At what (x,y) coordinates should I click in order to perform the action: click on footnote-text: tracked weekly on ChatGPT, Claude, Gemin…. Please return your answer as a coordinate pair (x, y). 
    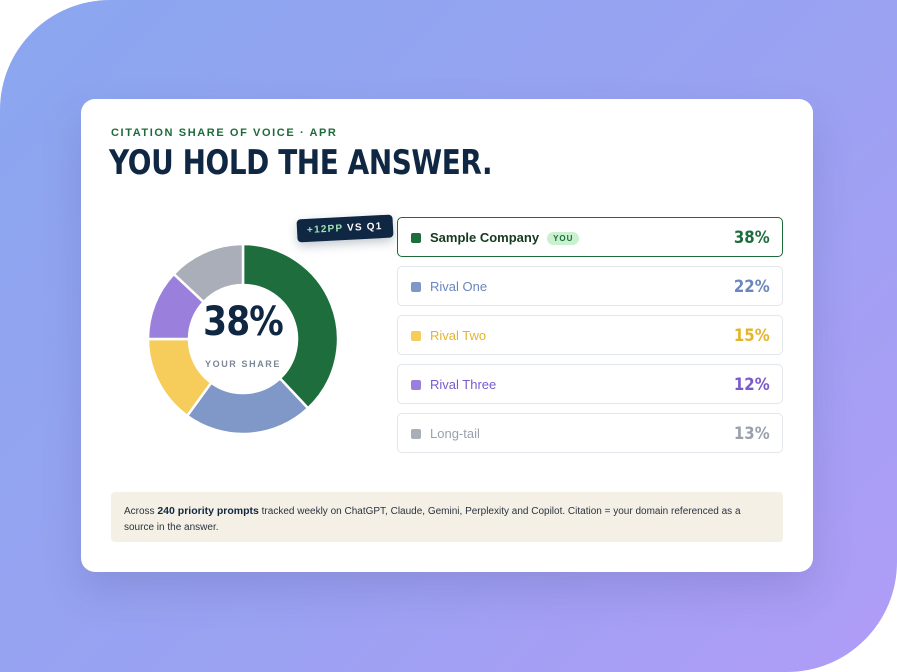
    Looking at the image, I should click on (432, 519).